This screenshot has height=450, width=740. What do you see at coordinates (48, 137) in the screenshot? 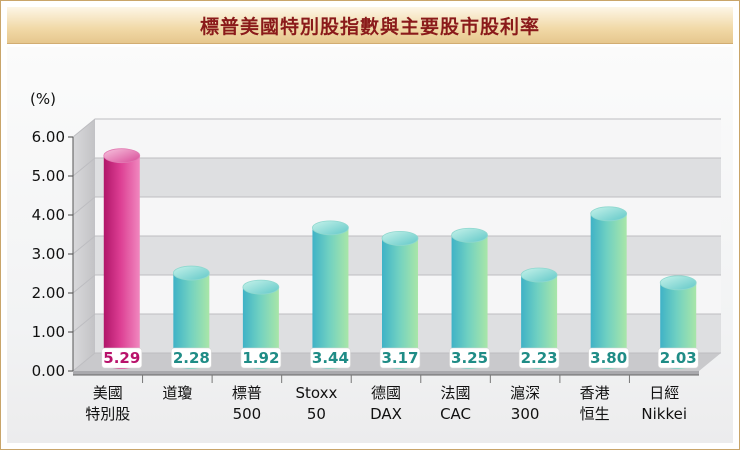
I see `y-tick-label: 6.00` at bounding box center [48, 137].